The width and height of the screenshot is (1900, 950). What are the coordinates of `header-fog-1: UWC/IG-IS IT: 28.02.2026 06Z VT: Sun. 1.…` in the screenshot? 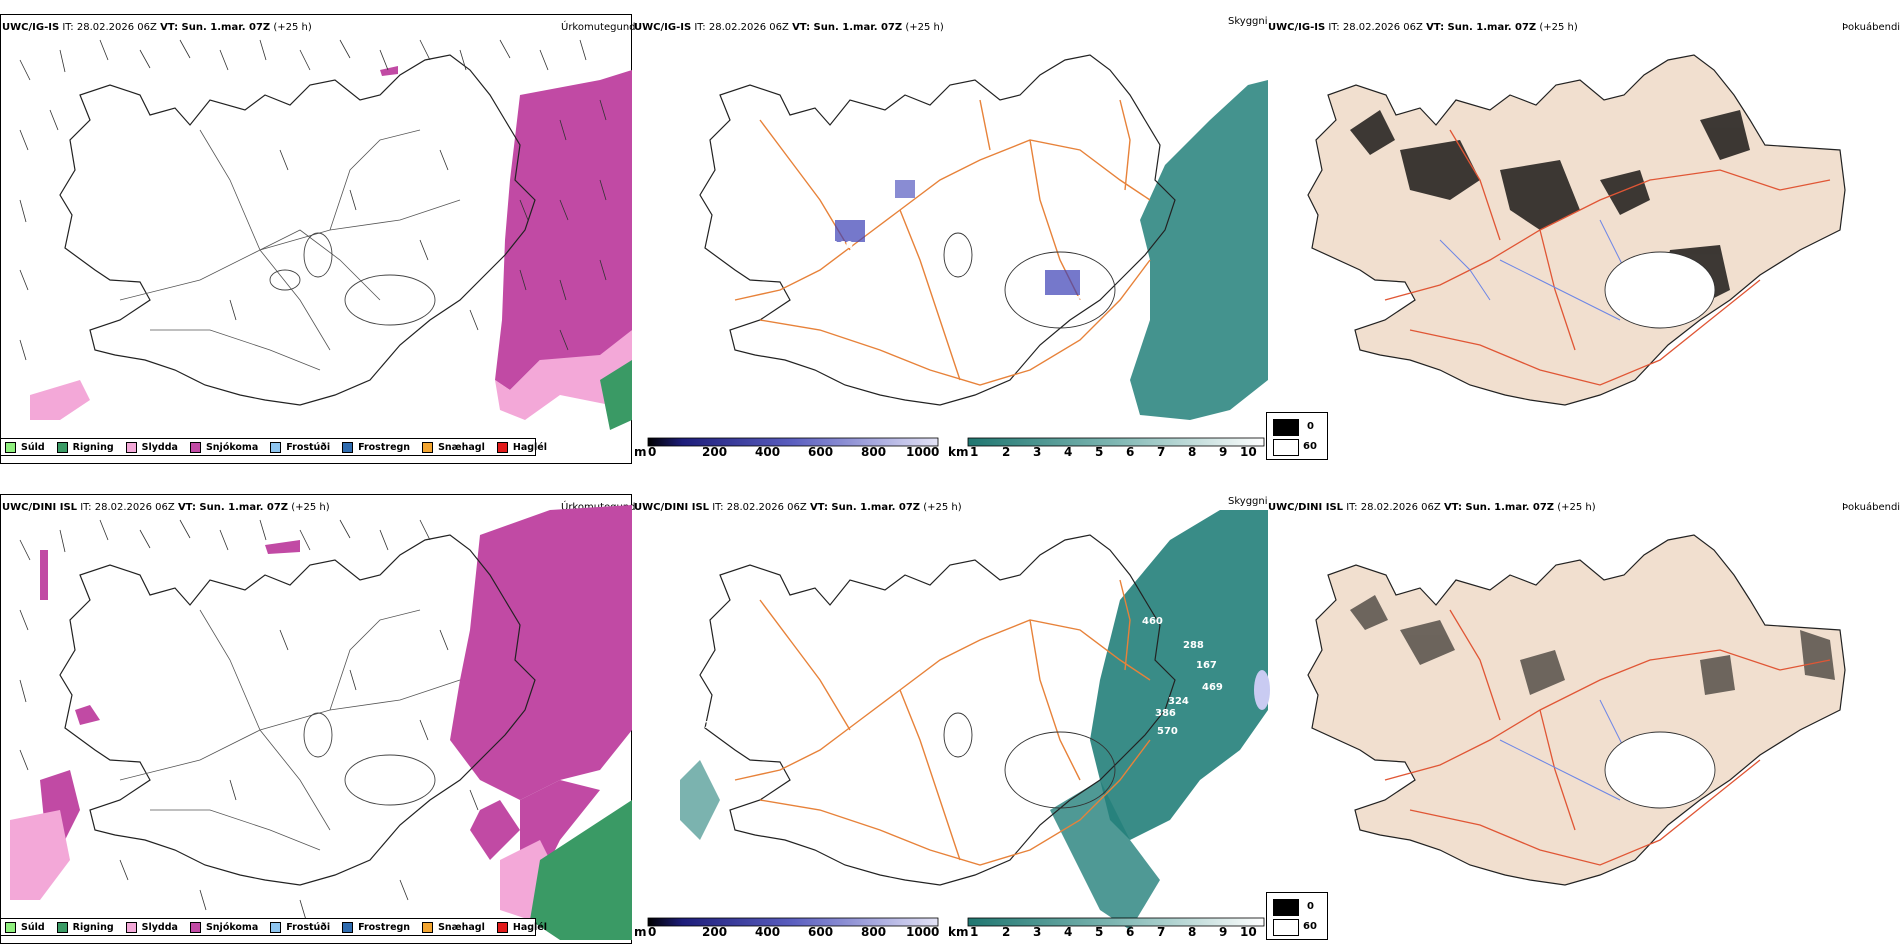 It's located at (1423, 27).